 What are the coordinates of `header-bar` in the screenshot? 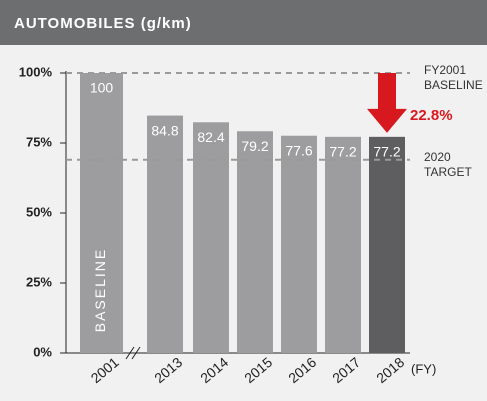 It's located at (243, 22).